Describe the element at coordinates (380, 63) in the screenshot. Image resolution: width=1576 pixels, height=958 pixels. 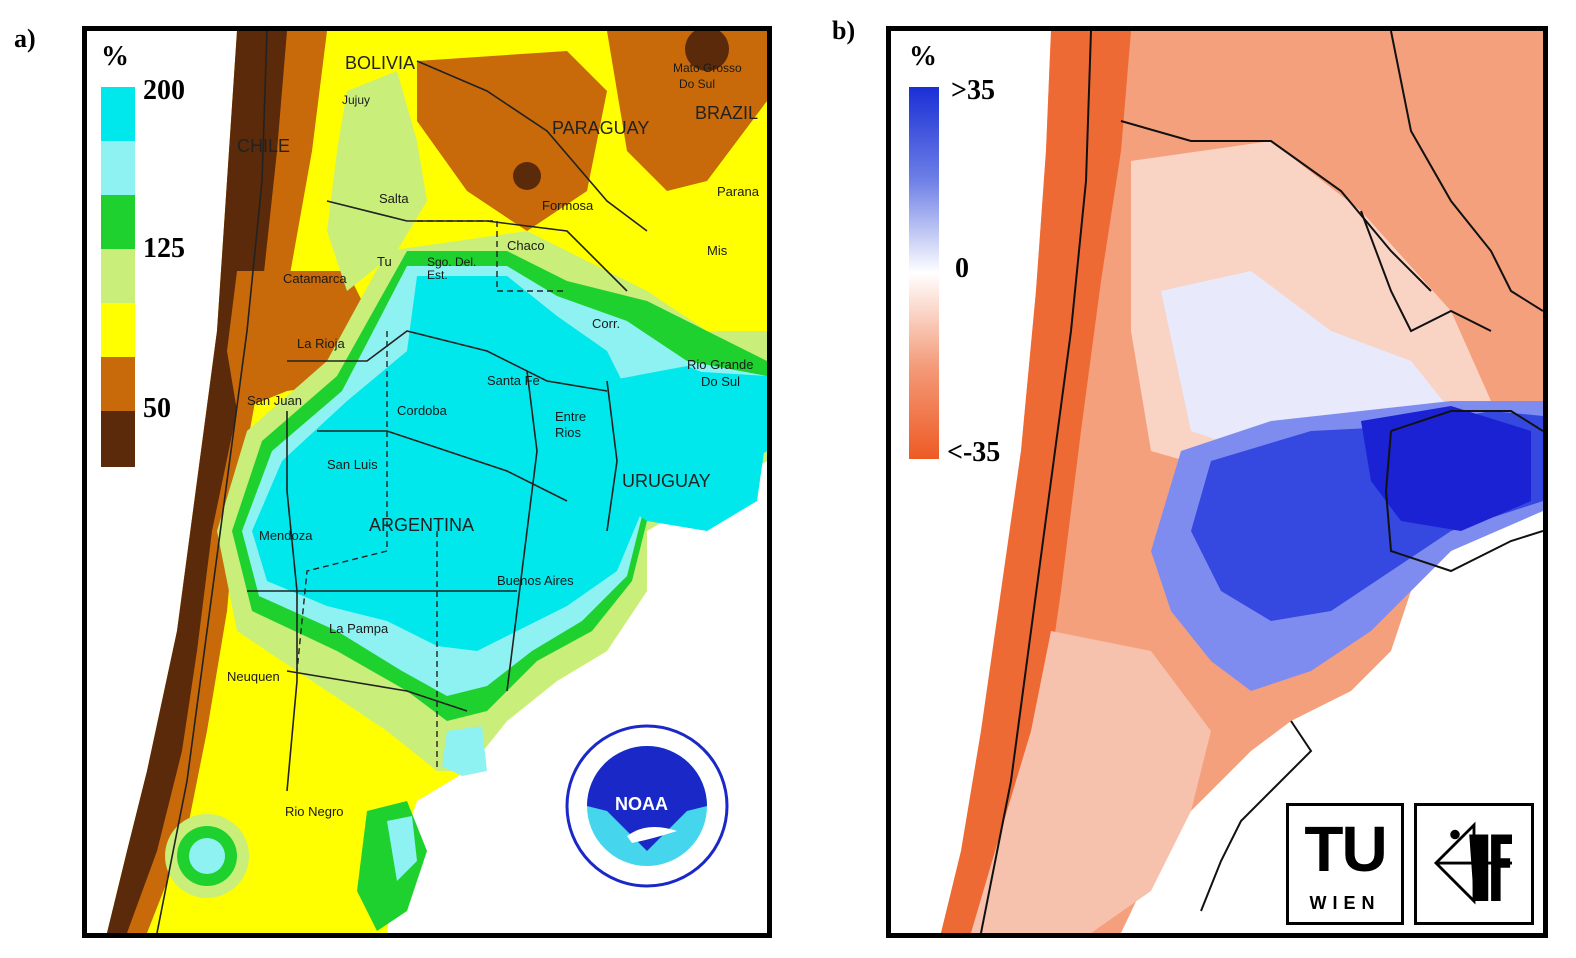
I see `label-bolivia: BOLIVIA` at that location.